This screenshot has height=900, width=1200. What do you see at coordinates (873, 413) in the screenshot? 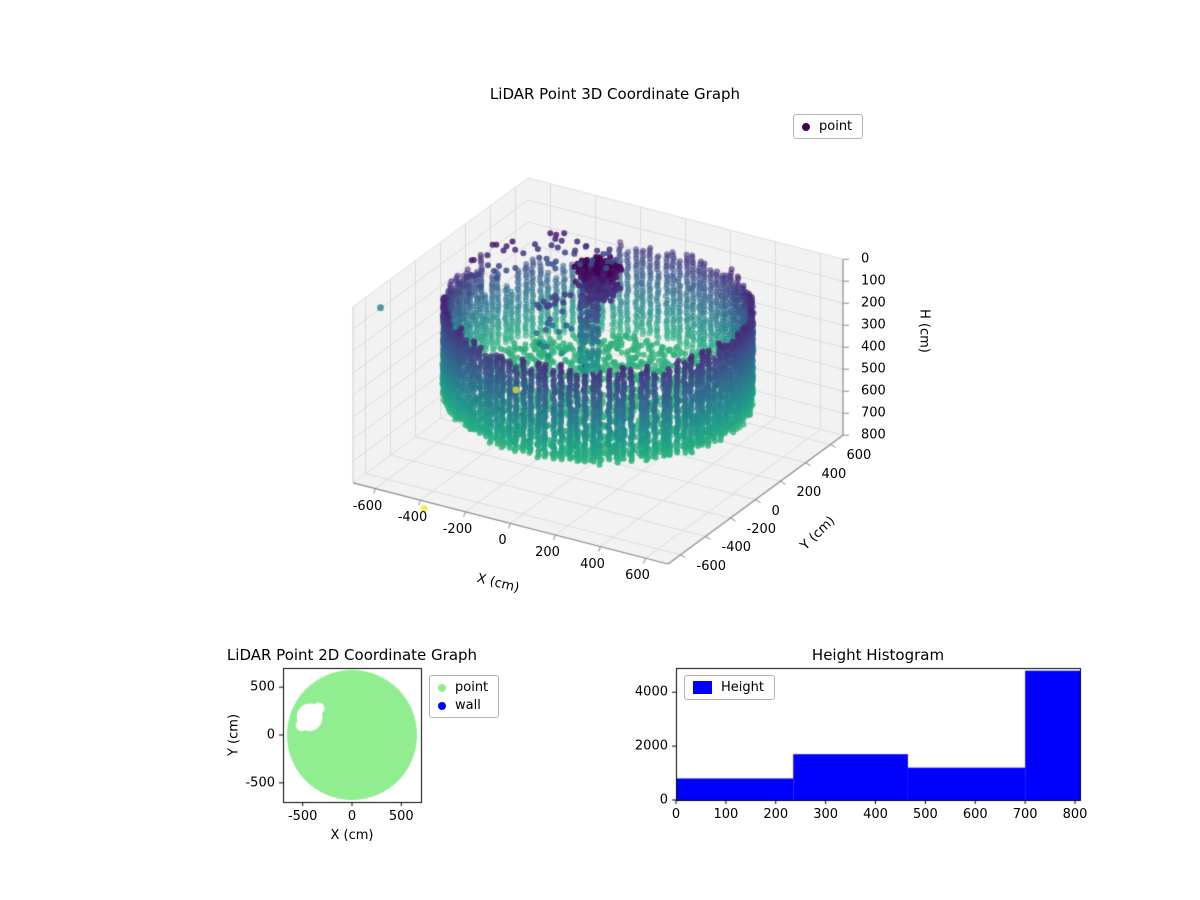
I see `z-tick-label-3d: 700` at bounding box center [873, 413].